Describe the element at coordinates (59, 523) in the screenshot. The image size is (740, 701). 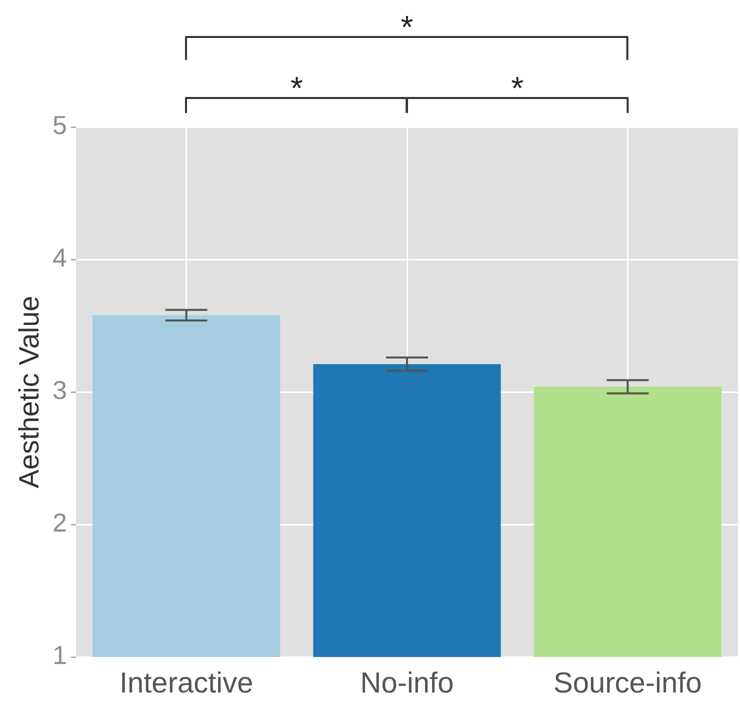
I see `y-tick-label: 2` at that location.